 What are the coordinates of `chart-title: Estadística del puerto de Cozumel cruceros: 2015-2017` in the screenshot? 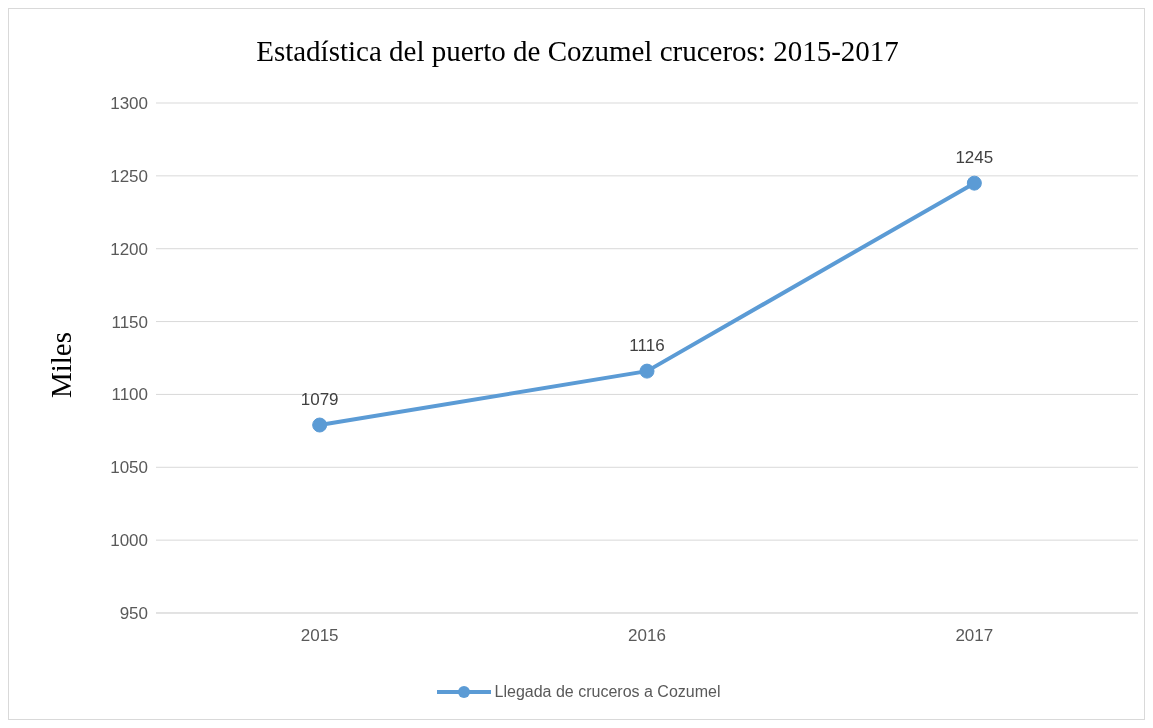 It's located at (577, 51).